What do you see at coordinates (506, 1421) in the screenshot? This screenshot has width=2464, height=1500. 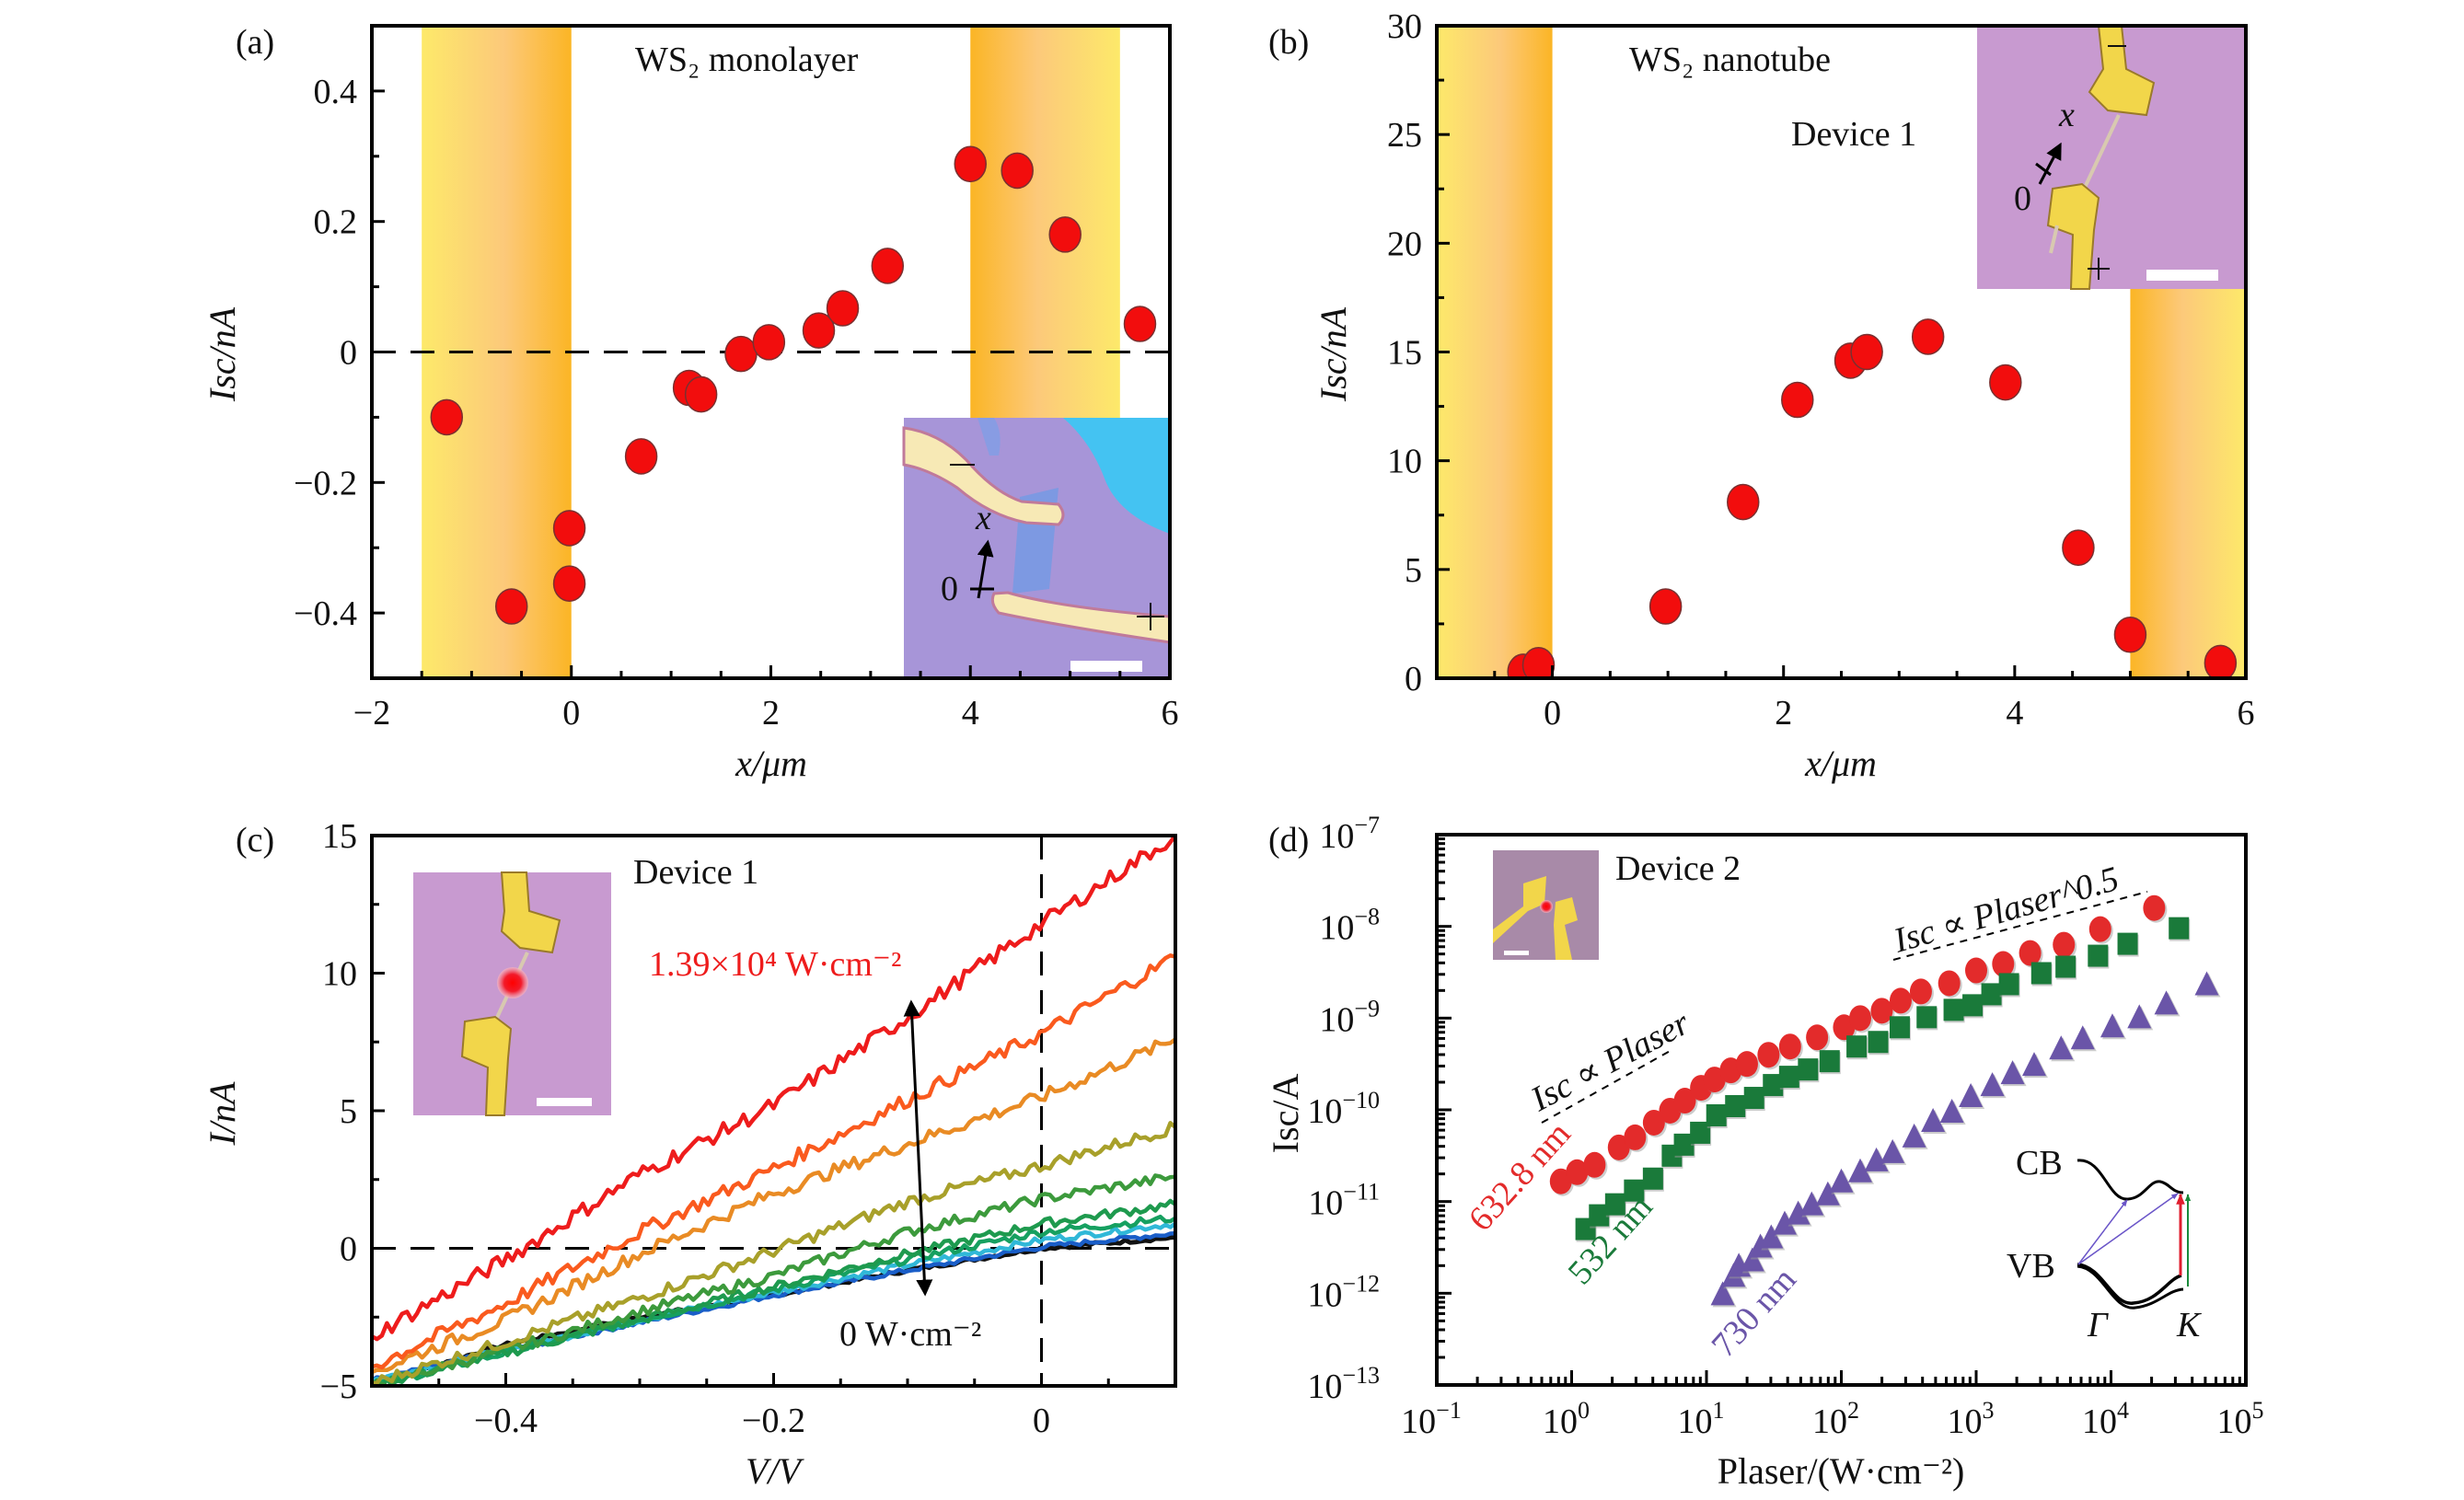 I see `x-tick-label: −0.4` at bounding box center [506, 1421].